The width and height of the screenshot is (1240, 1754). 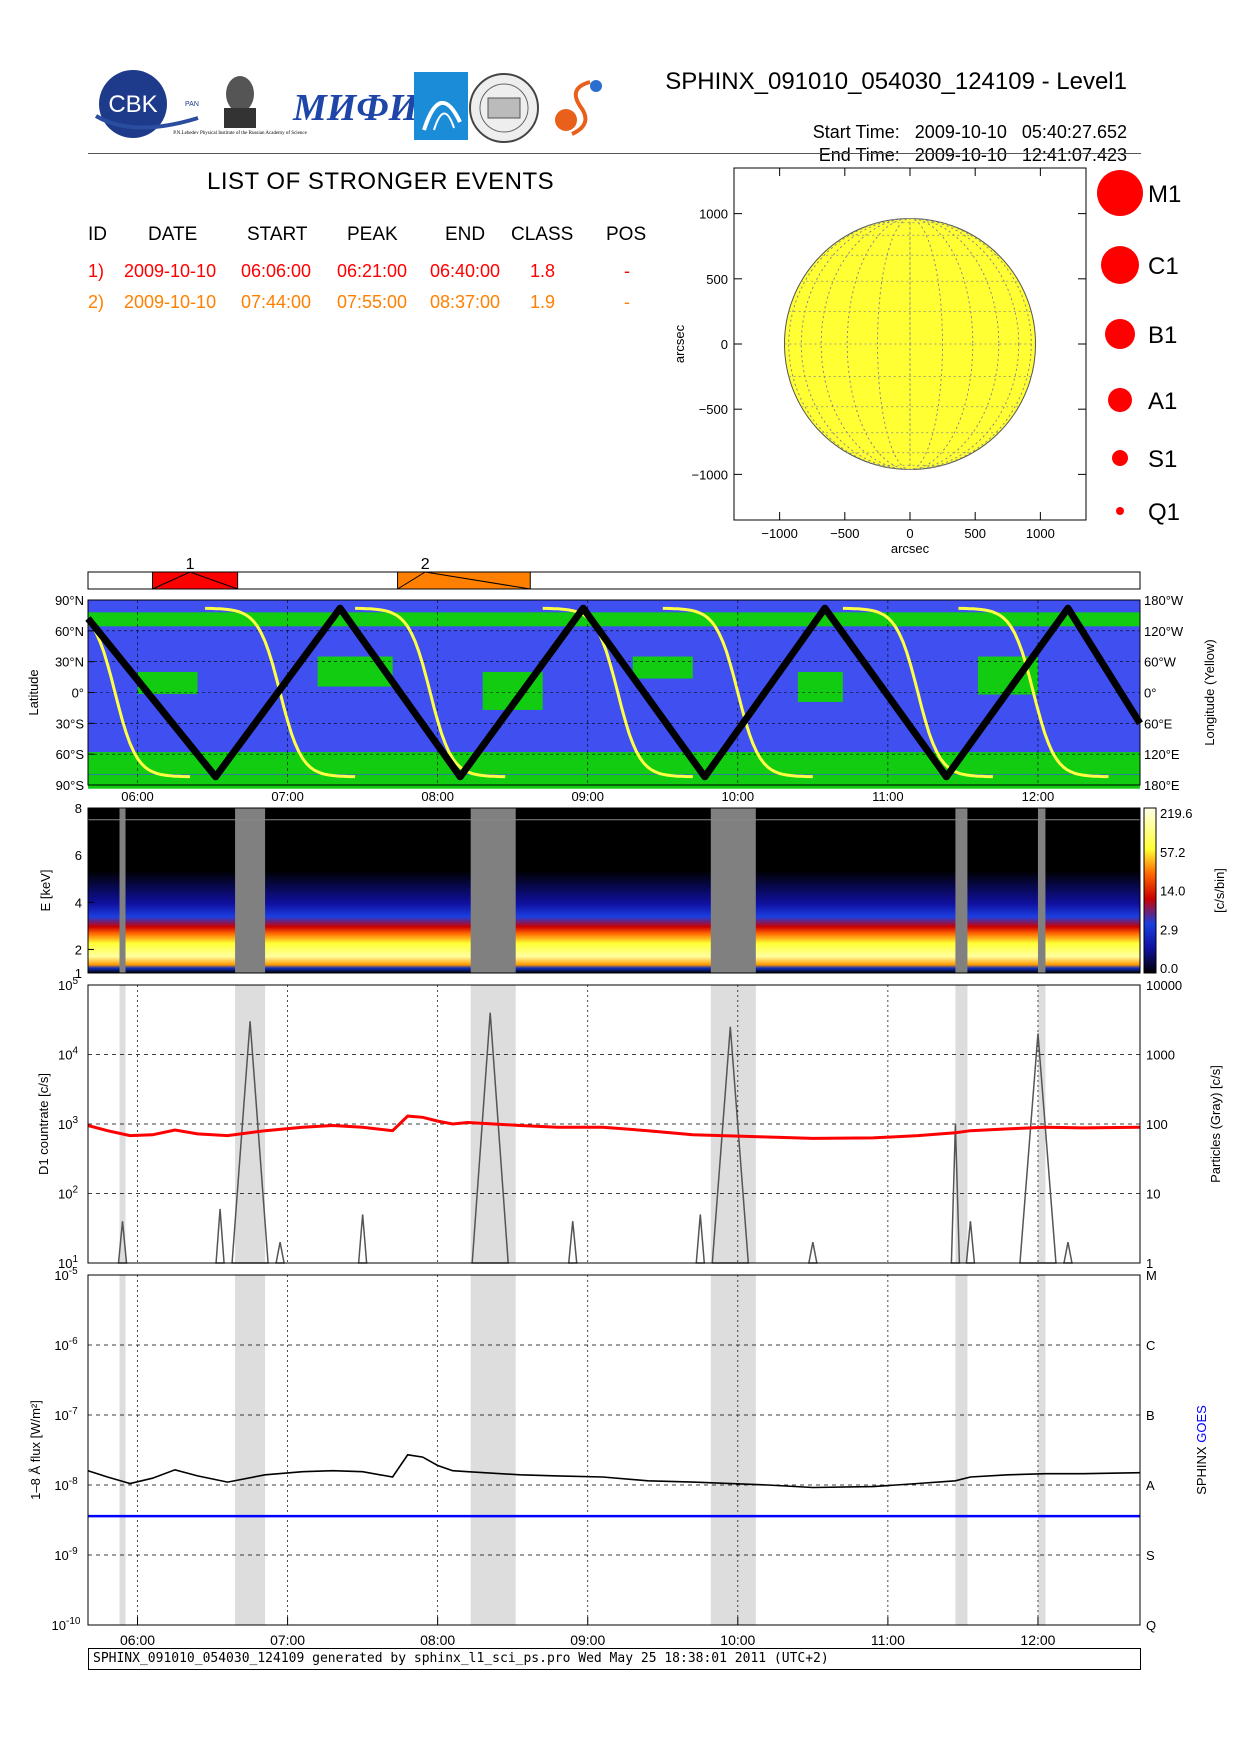 I want to click on size-label-q1: Q1, so click(x=1164, y=512).